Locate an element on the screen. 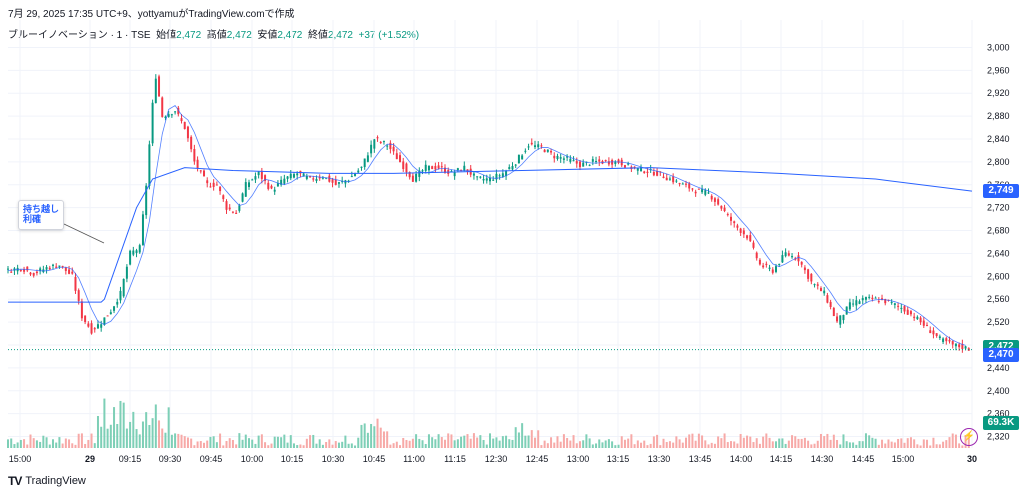  brand-name: TradingView is located at coordinates (55, 481).